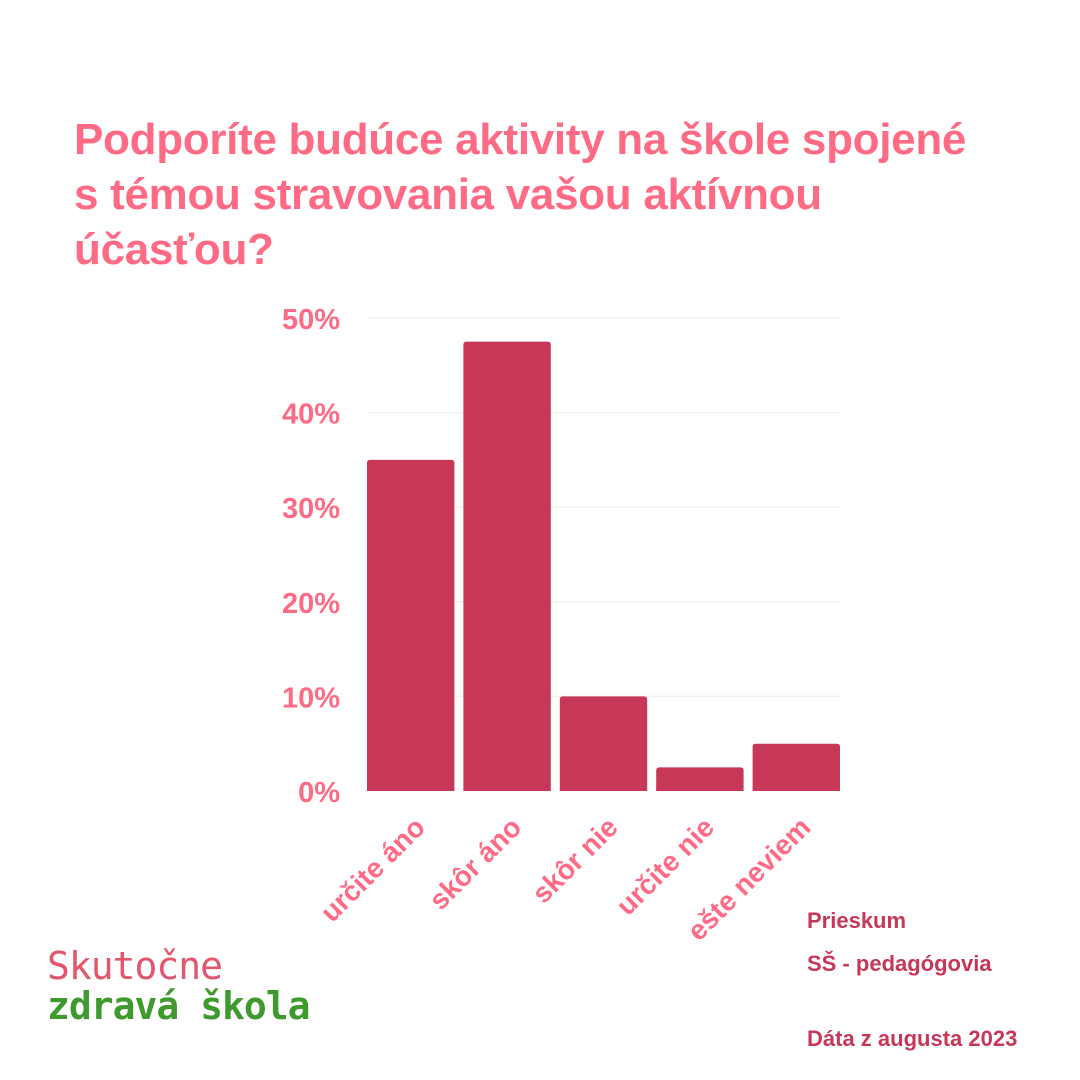 The width and height of the screenshot is (1080, 1080). Describe the element at coordinates (475, 863) in the screenshot. I see `x-category-label: skôr áno` at that location.